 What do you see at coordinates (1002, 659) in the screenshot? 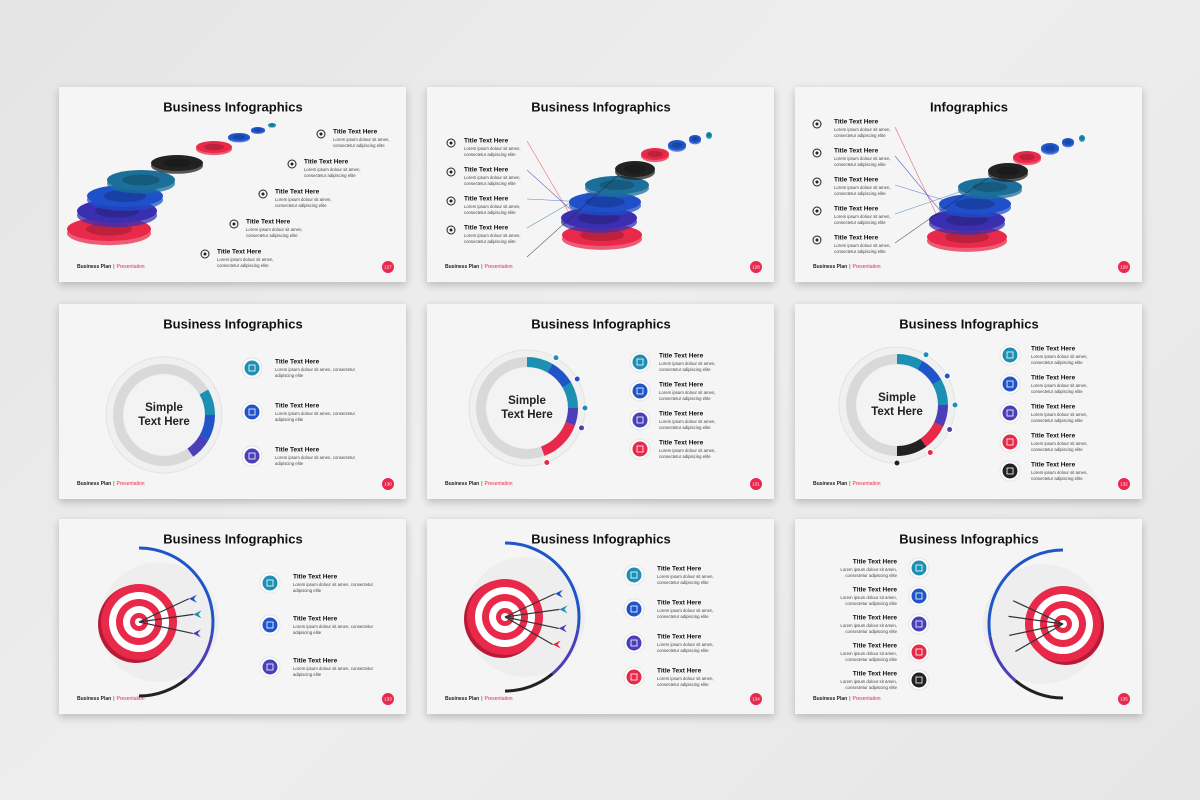
I see `arc-purple` at bounding box center [1002, 659].